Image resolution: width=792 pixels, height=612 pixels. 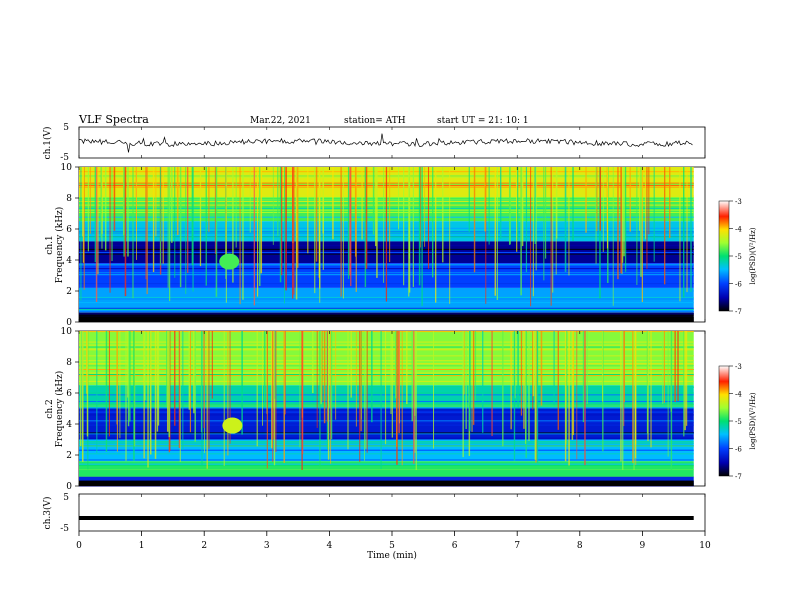 What do you see at coordinates (392, 555) in the screenshot?
I see `time-axis-label: Time (min)` at bounding box center [392, 555].